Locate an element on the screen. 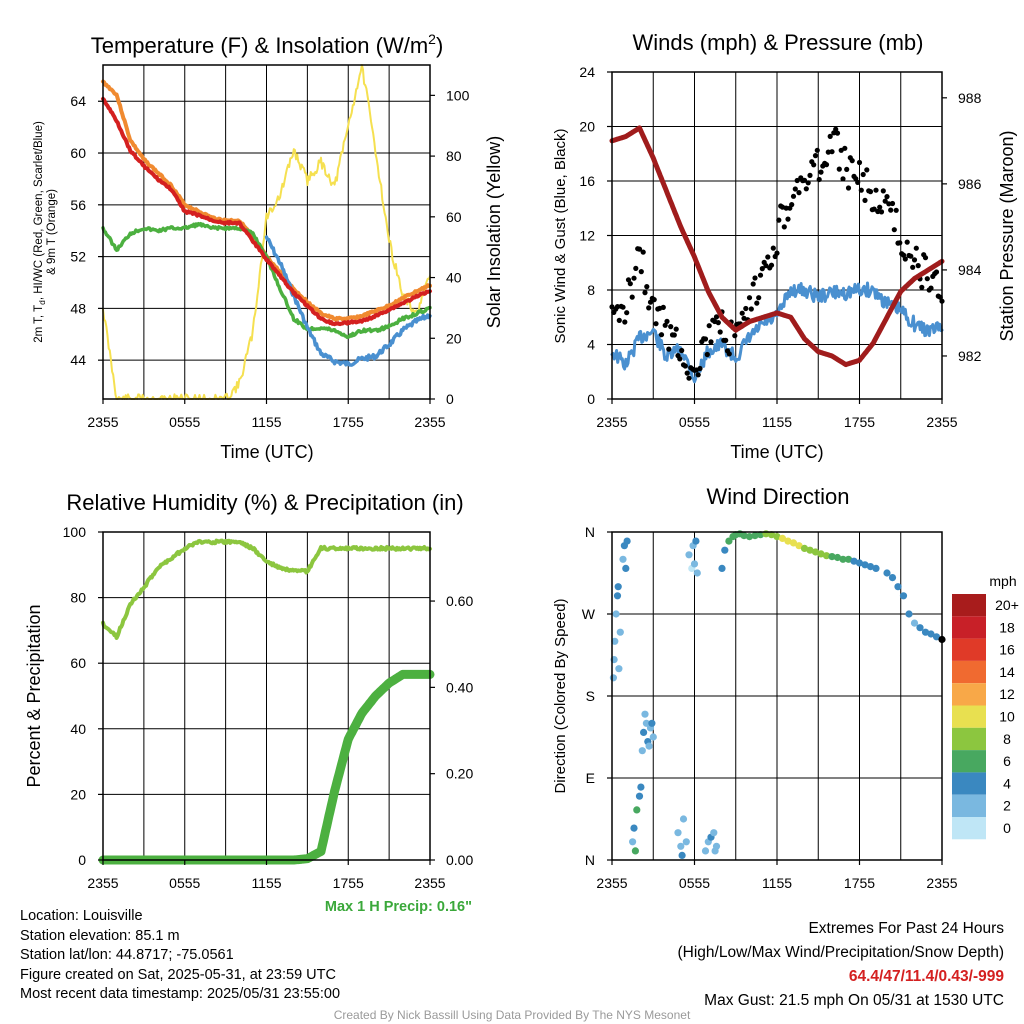  y-tick-label-left: S is located at coordinates (590, 696).